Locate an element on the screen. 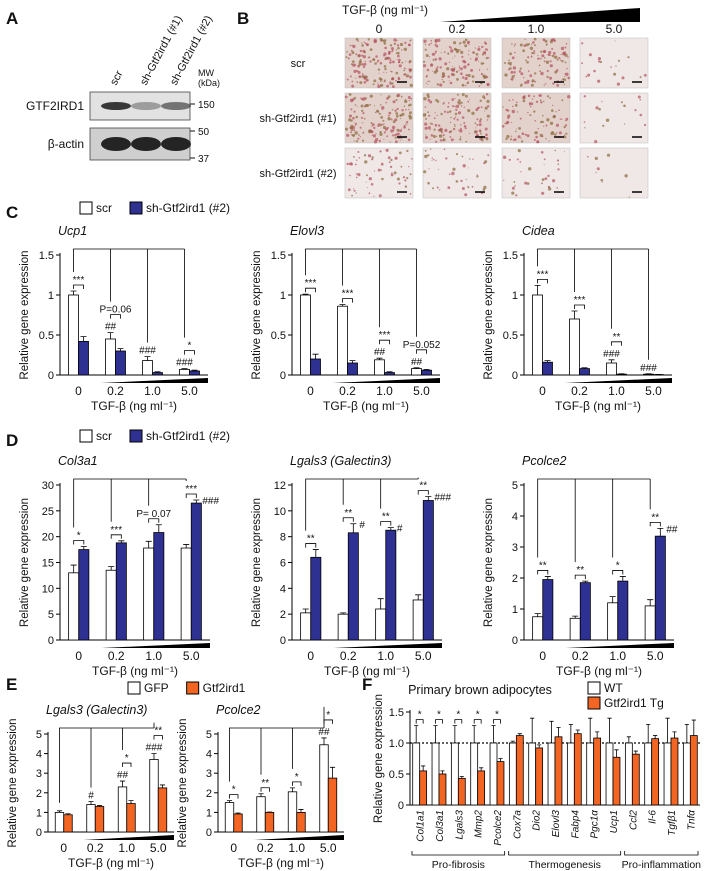  annotation: *** is located at coordinates (116, 530).